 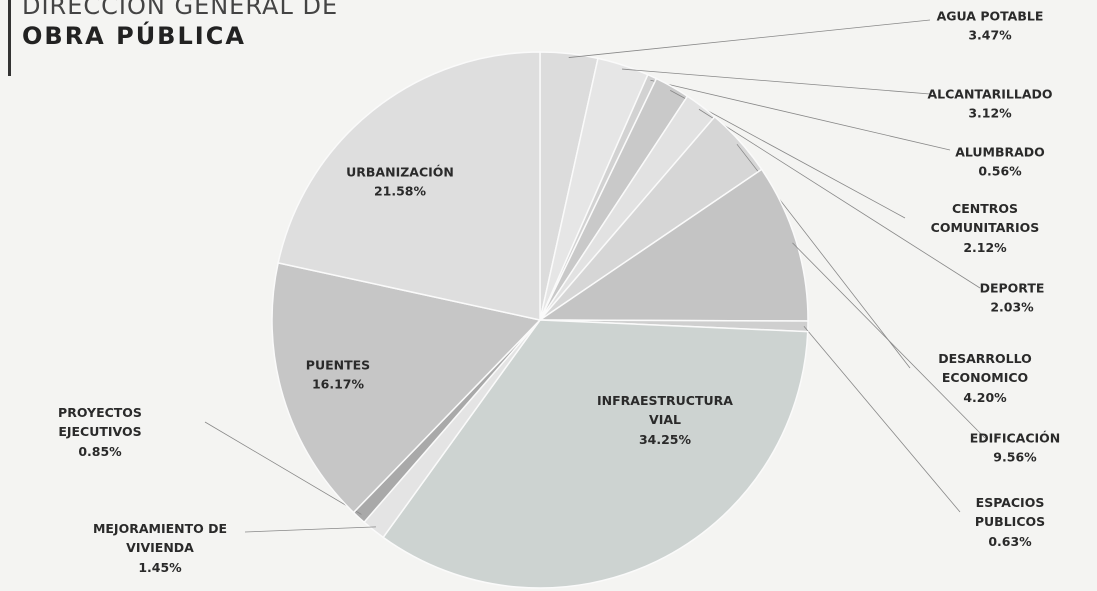 What do you see at coordinates (9, 38) in the screenshot?
I see `title-bar` at bounding box center [9, 38].